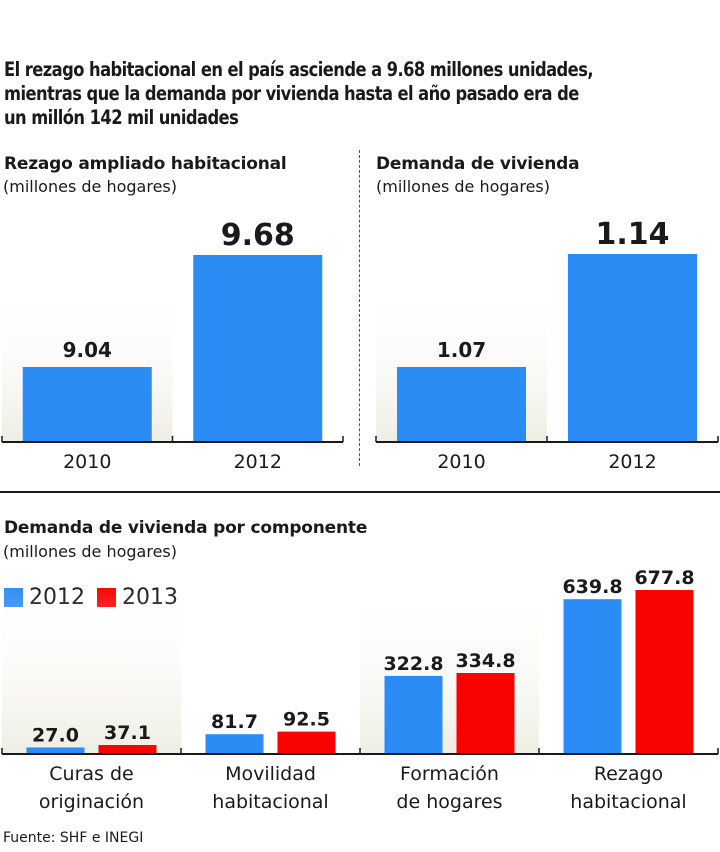  I want to click on category-label-3-0: Rezago, so click(628, 774).